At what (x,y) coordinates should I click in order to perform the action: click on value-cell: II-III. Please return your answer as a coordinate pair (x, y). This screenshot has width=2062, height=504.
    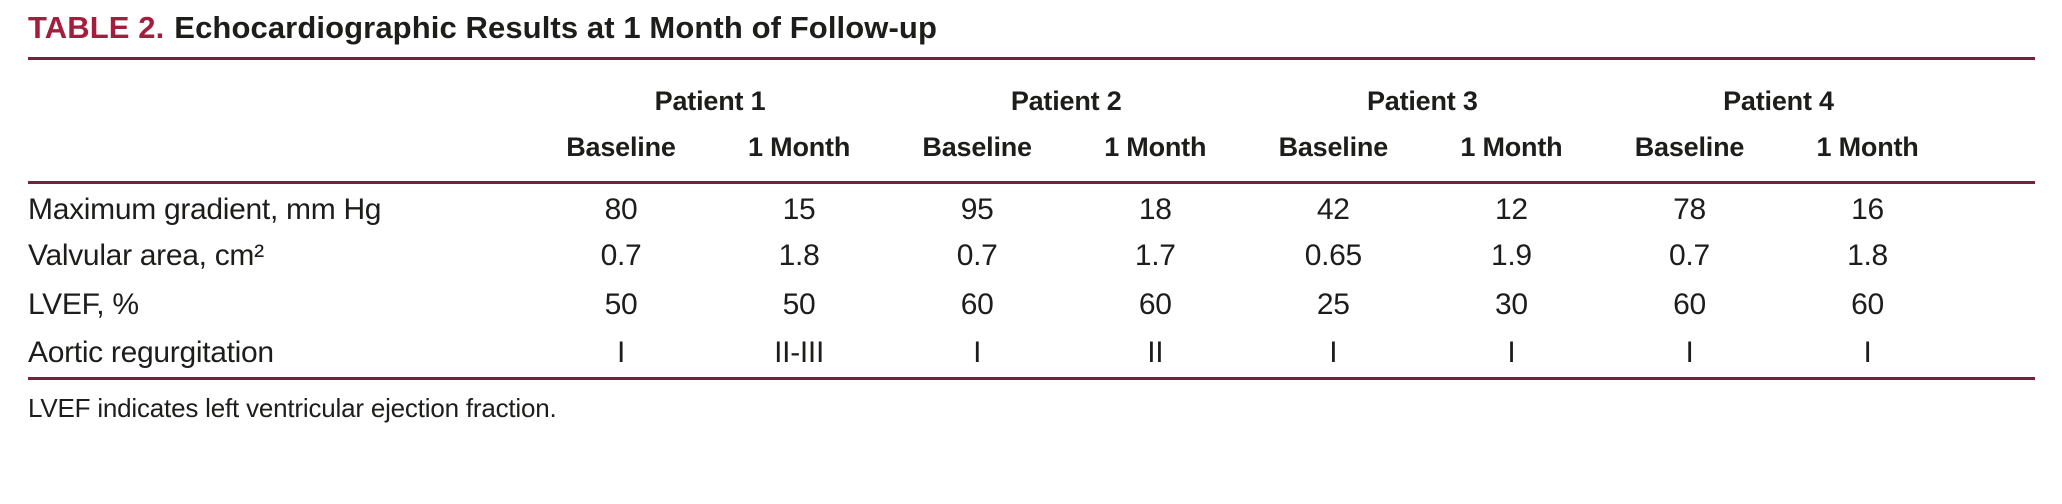
    Looking at the image, I should click on (799, 354).